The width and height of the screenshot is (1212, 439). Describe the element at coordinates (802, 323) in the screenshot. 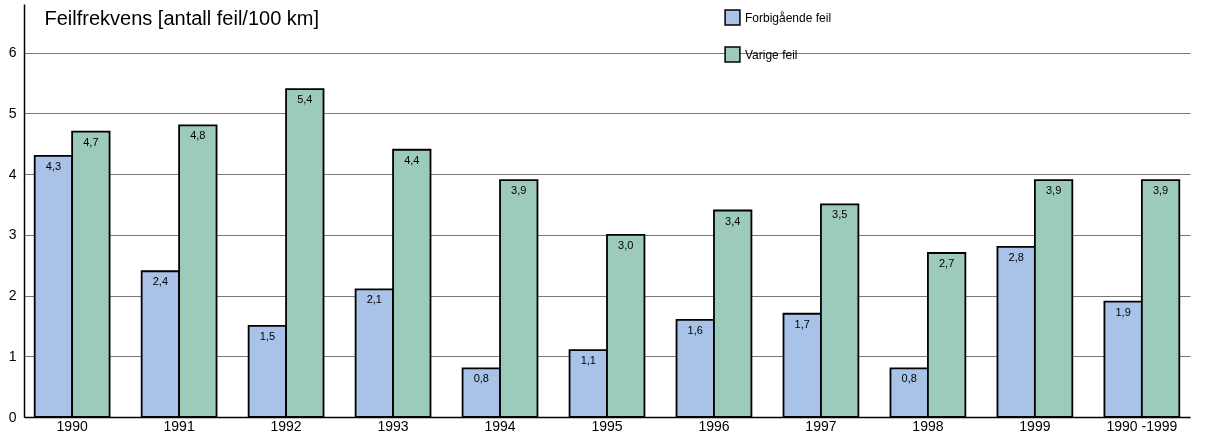

I see `data-label: 1,7` at that location.